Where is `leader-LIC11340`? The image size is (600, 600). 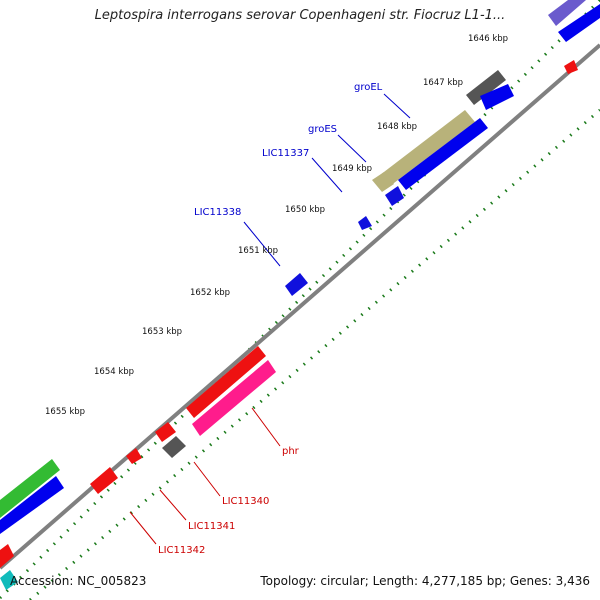
leader-LIC11340 is located at coordinates (207, 479).